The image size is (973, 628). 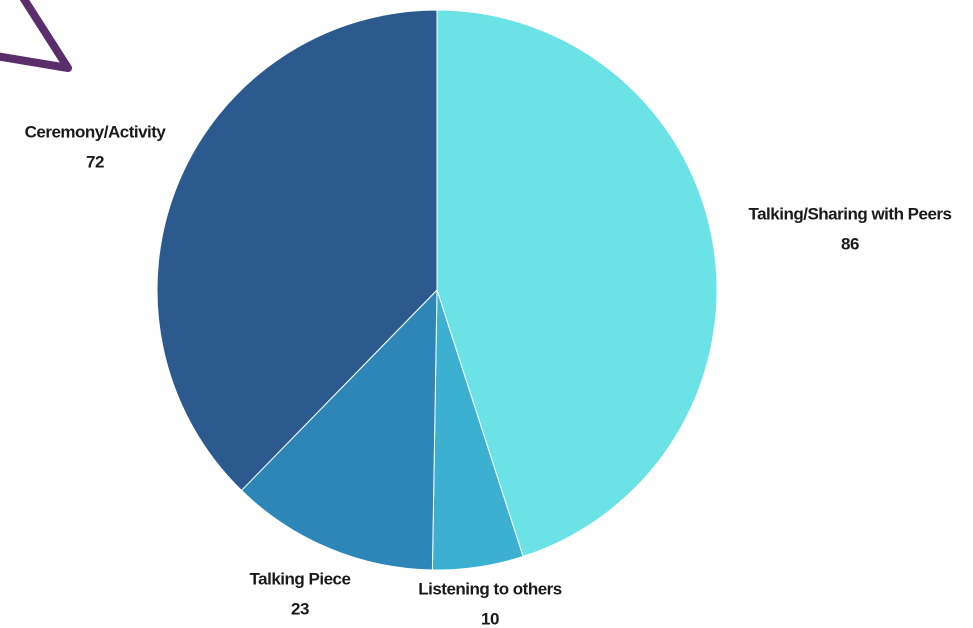 I want to click on slice-label: Talking Piece, so click(x=300, y=578).